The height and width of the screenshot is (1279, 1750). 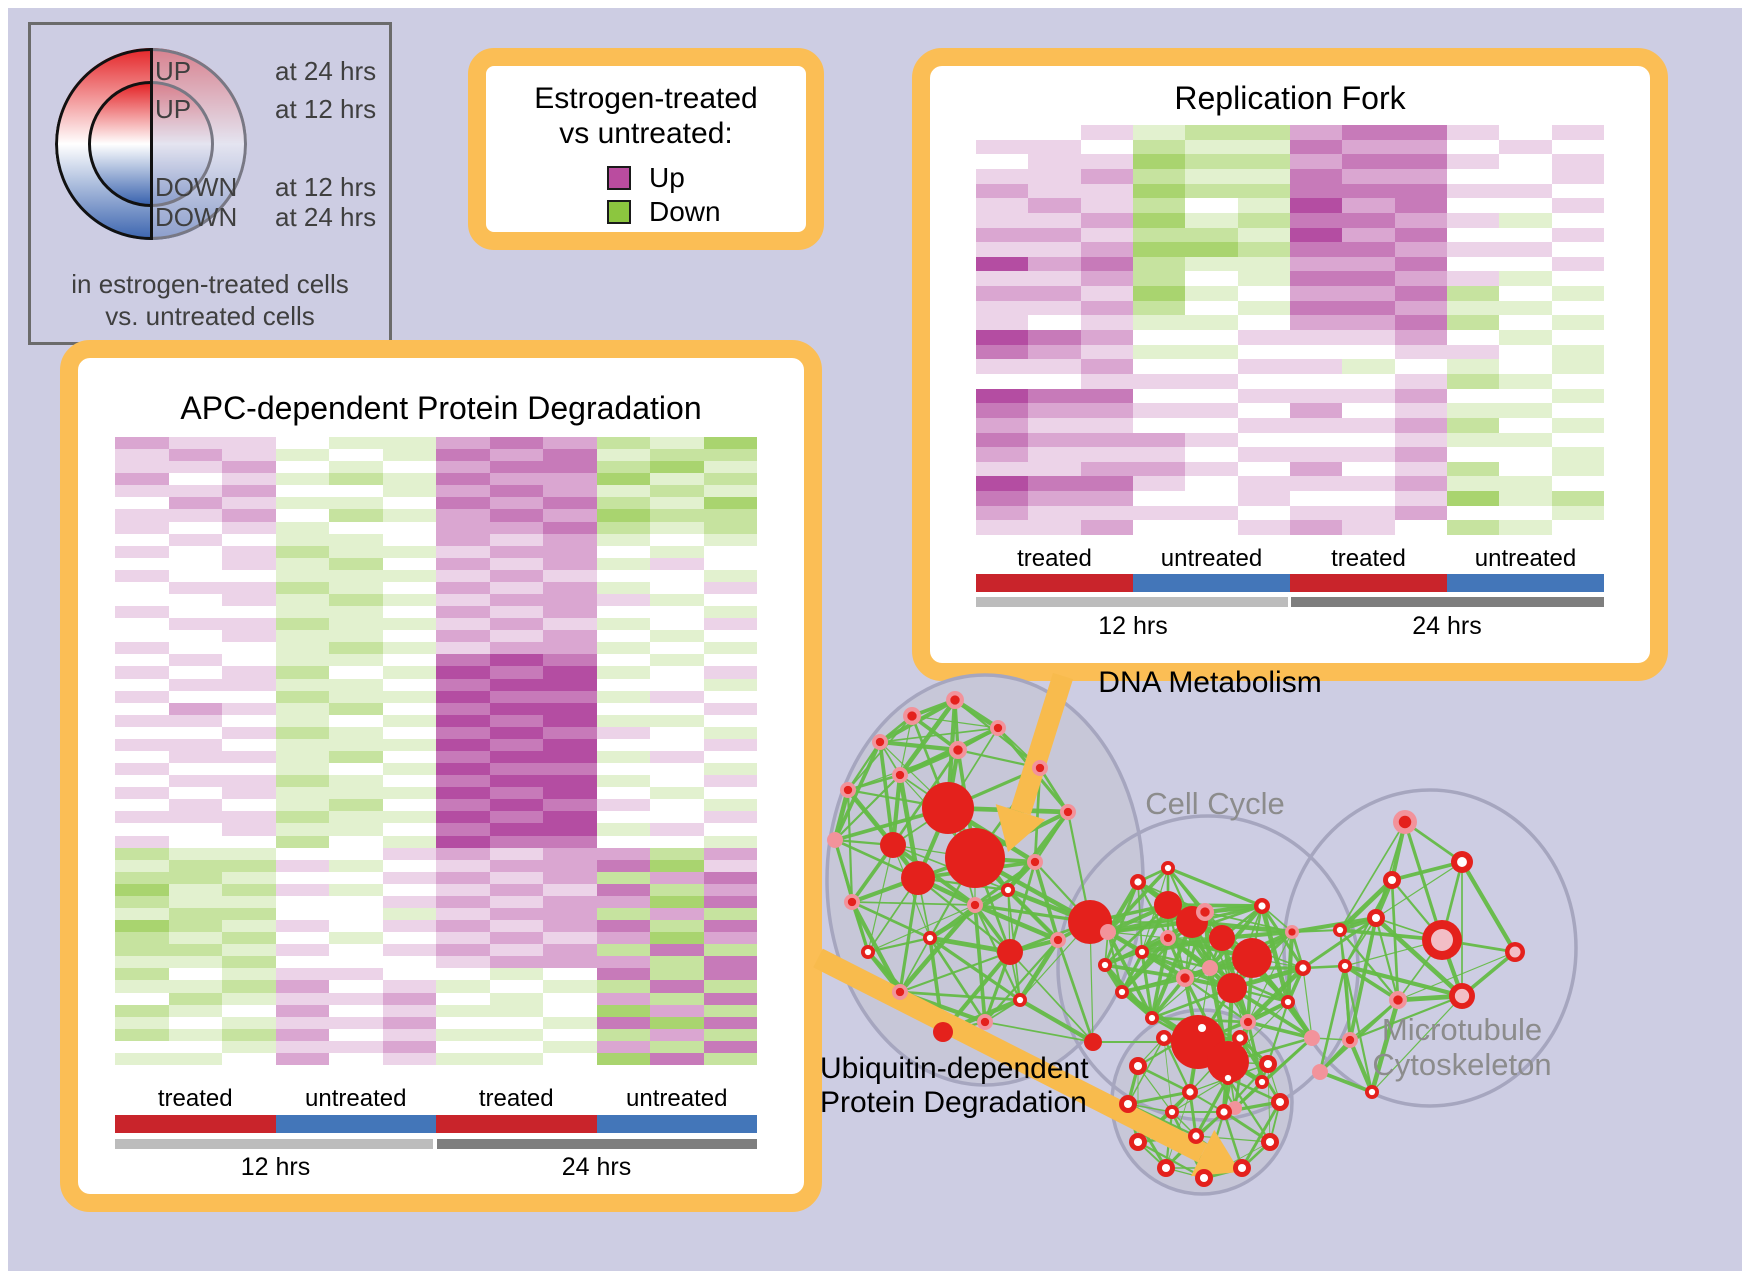 What do you see at coordinates (1368, 583) in the screenshot?
I see `condition-bar-treated` at bounding box center [1368, 583].